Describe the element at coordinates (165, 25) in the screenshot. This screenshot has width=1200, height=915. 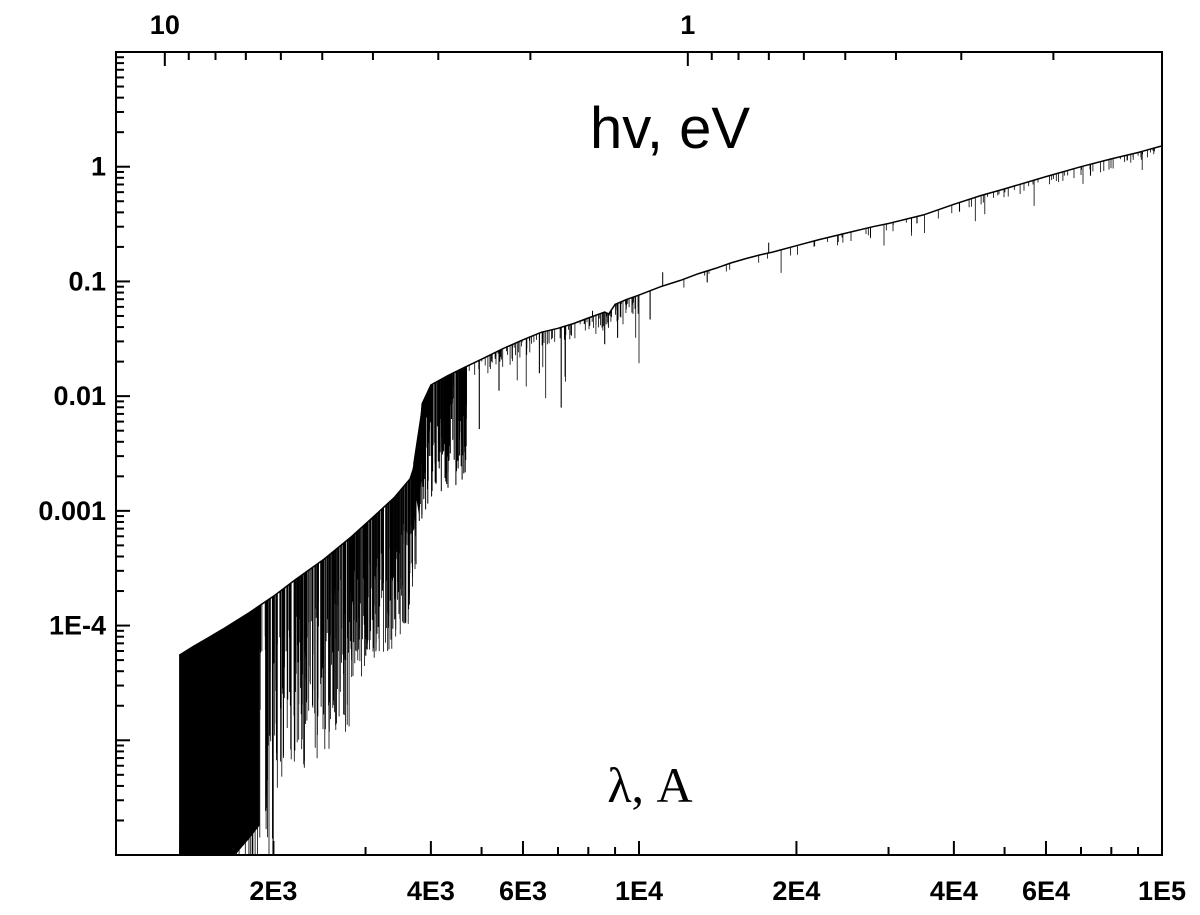
I see `x2-tick-label: 10` at that location.